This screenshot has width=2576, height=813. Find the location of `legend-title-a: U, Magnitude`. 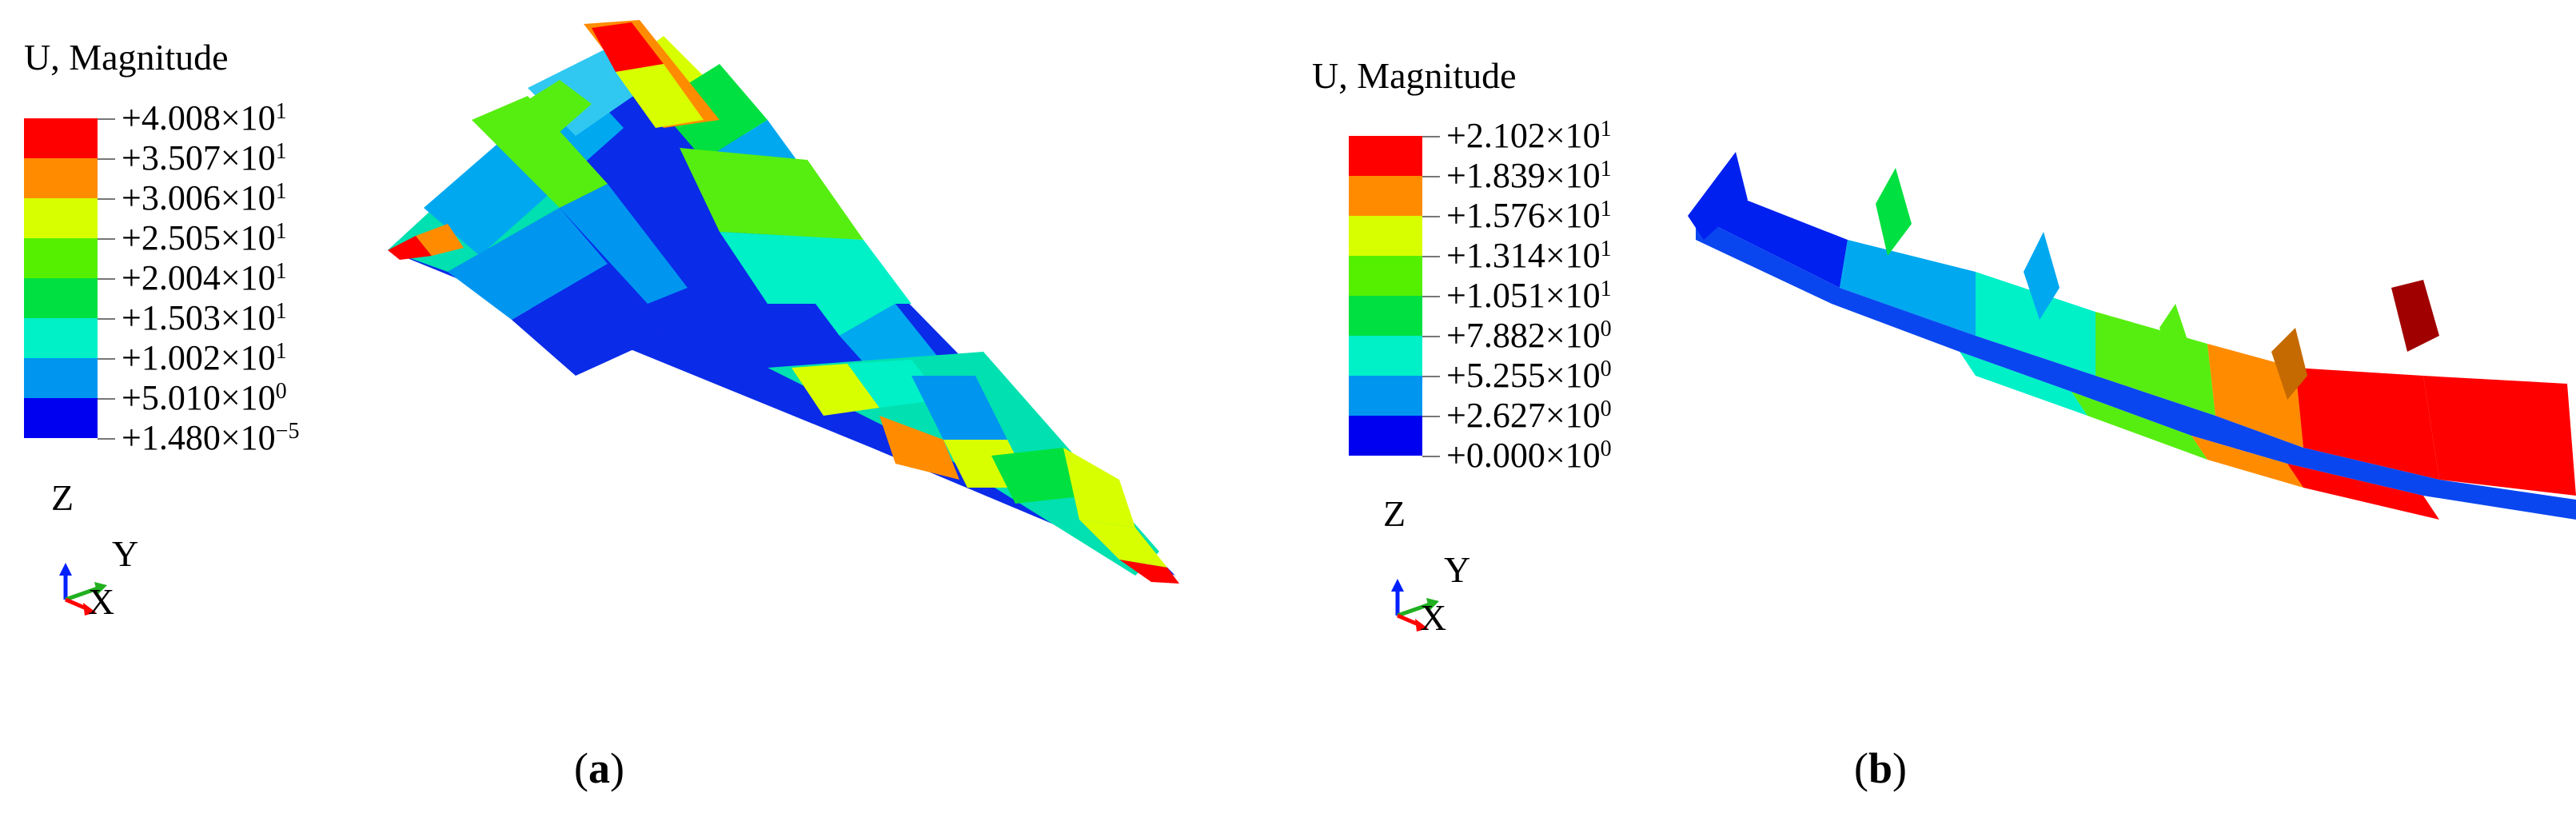

legend-title-a: U, Magnitude is located at coordinates (126, 57).